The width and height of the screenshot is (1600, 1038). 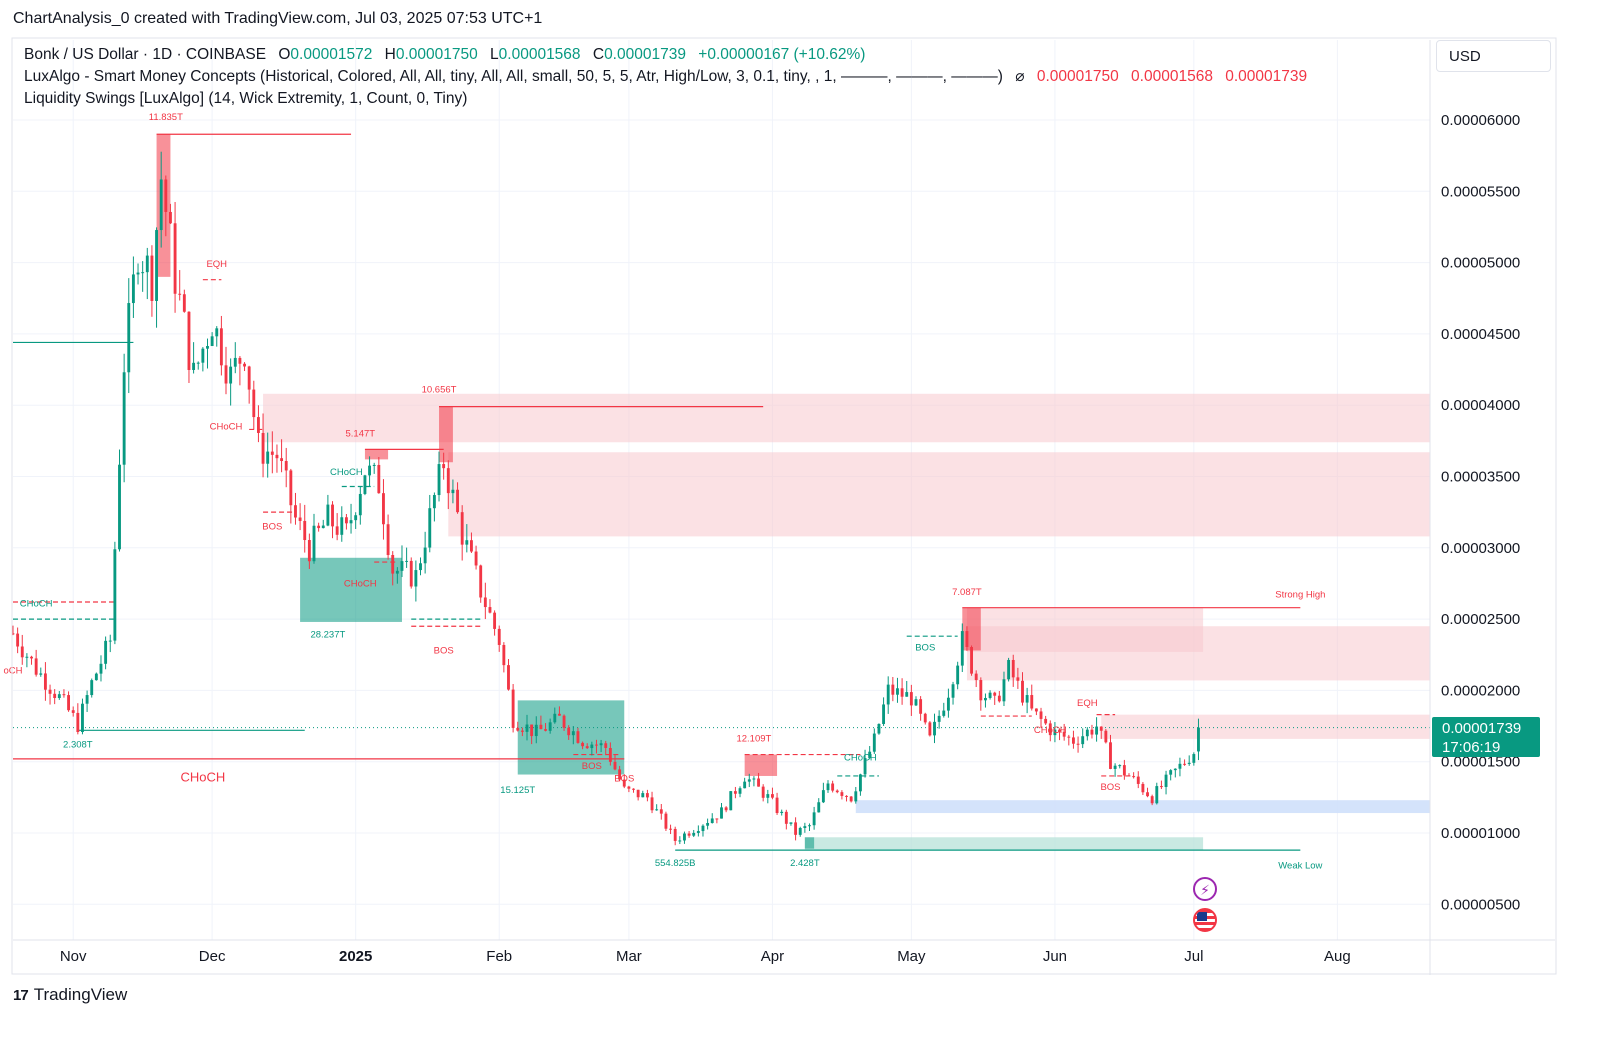 What do you see at coordinates (1205, 889) in the screenshot?
I see `lightning-event-icon: ⚡` at bounding box center [1205, 889].